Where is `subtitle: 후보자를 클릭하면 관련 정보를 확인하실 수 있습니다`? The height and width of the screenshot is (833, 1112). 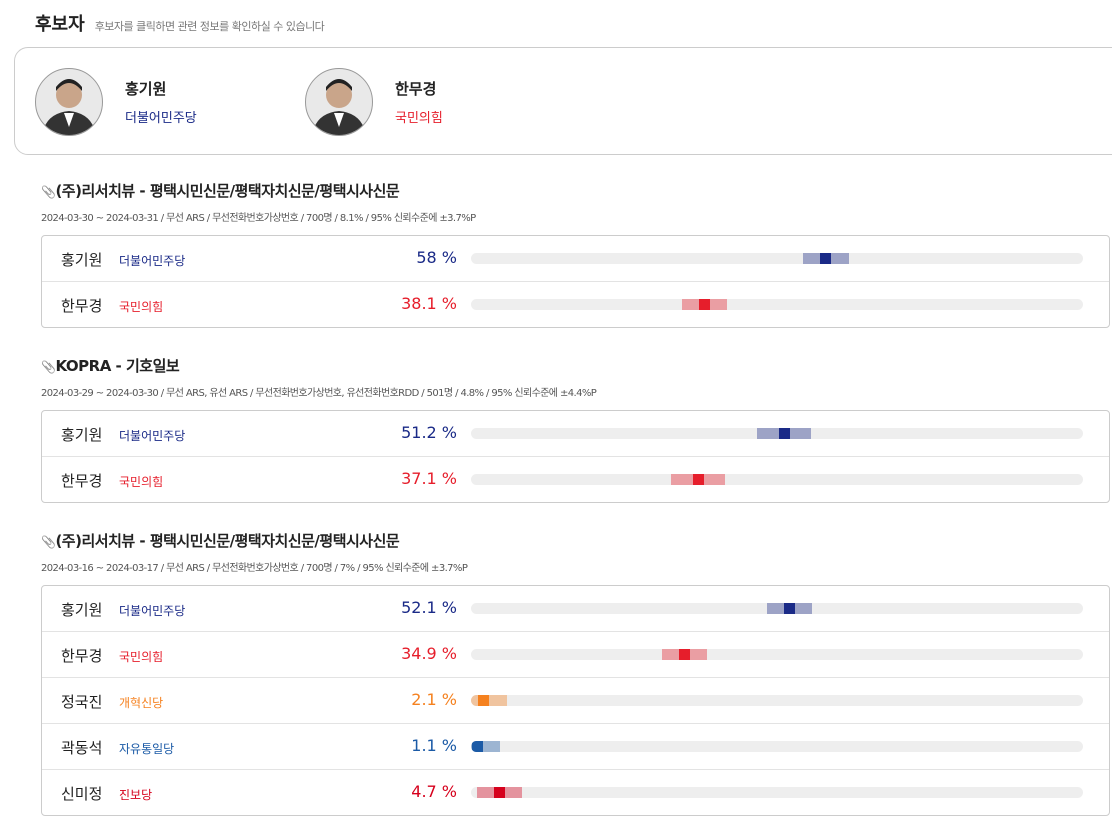
subtitle: 후보자를 클릭하면 관련 정보를 확인하실 수 있습니다 is located at coordinates (209, 26).